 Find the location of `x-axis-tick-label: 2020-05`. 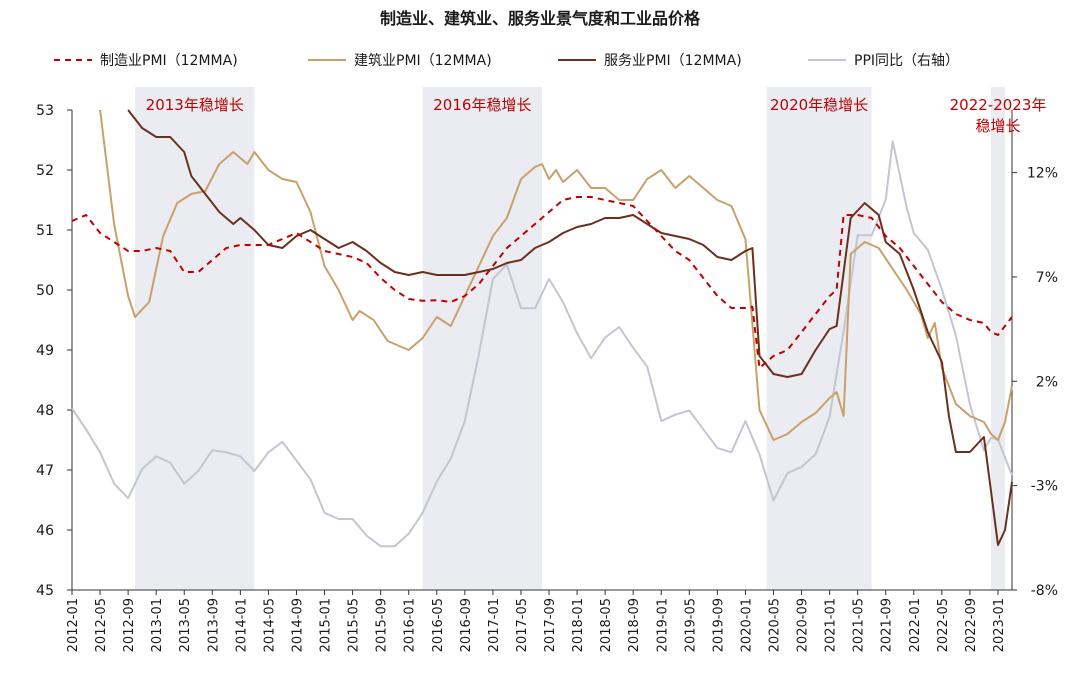

x-axis-tick-label: 2020-05 is located at coordinates (774, 625).